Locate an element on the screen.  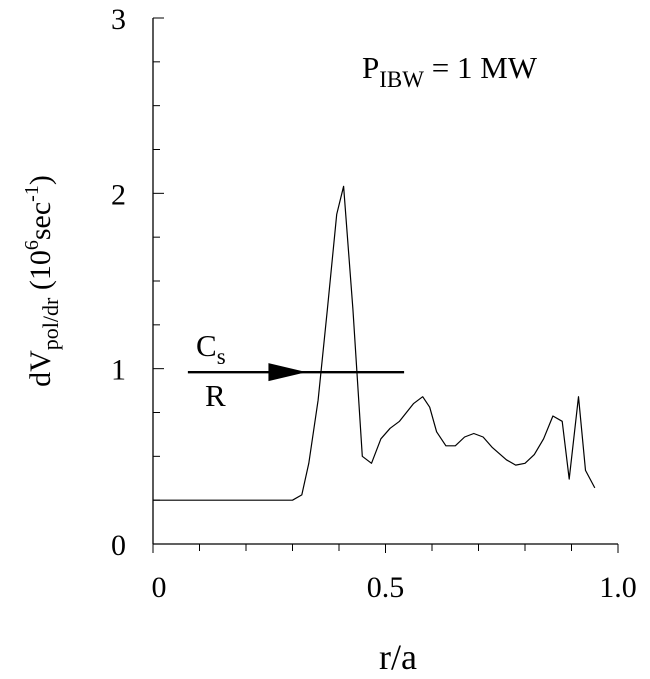
x-tick-label: 1.0 is located at coordinates (618, 587).